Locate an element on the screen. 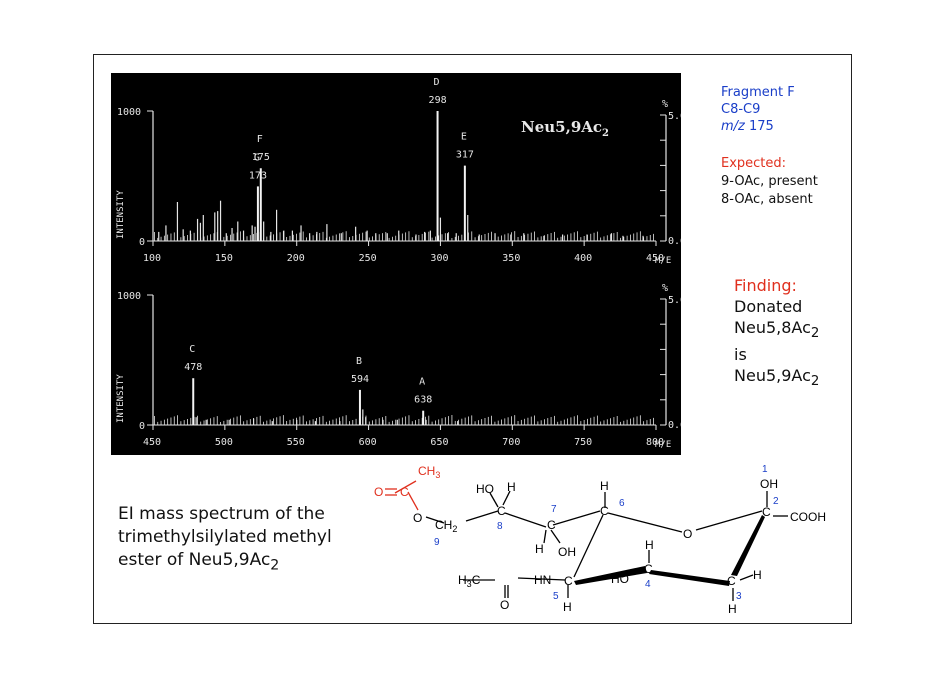 Image resolution: width=945 pixels, height=682 pixels. peak-letter-F: F is located at coordinates (260, 139).